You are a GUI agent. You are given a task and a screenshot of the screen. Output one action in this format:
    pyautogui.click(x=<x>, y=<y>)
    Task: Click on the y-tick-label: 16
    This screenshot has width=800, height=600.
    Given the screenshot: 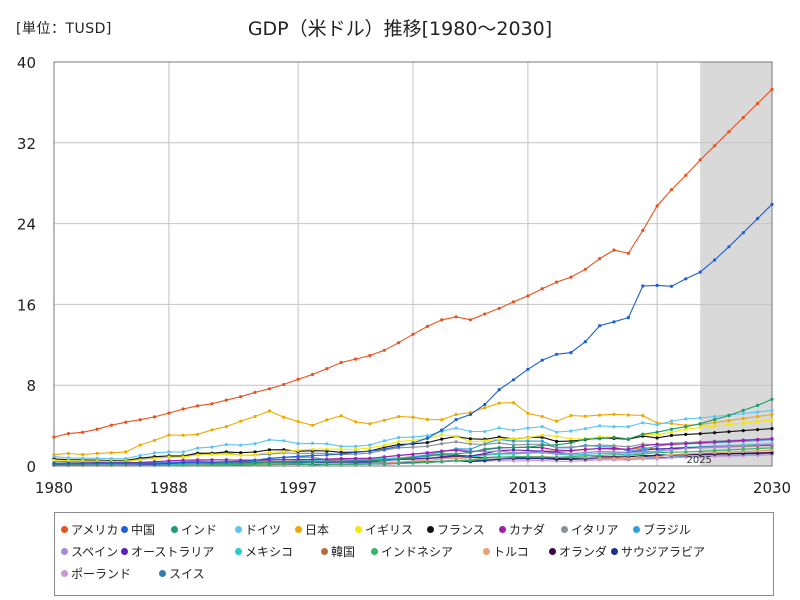 What is the action you would take?
    pyautogui.click(x=26, y=305)
    